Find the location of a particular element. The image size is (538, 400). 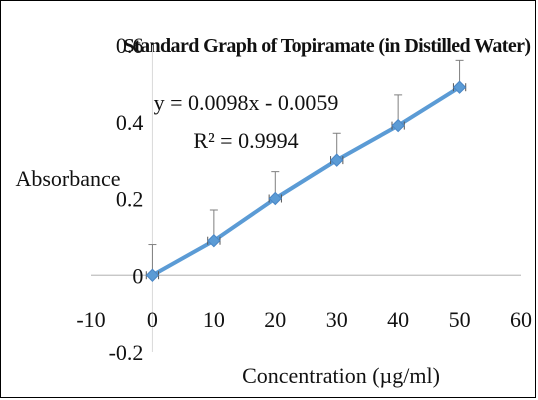

y-tick-label: 0.4 is located at coordinates (130, 122).